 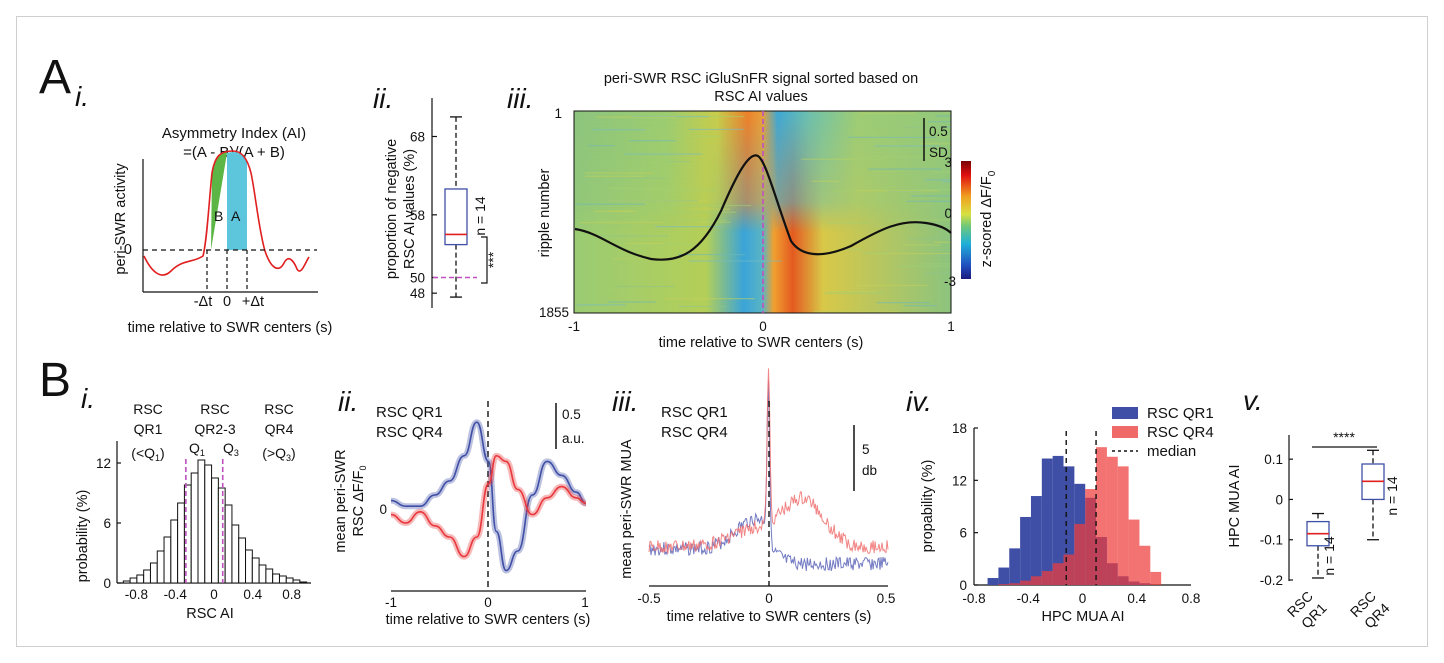 What do you see at coordinates (959, 480) in the screenshot?
I see `ytick-label: 12` at bounding box center [959, 480].